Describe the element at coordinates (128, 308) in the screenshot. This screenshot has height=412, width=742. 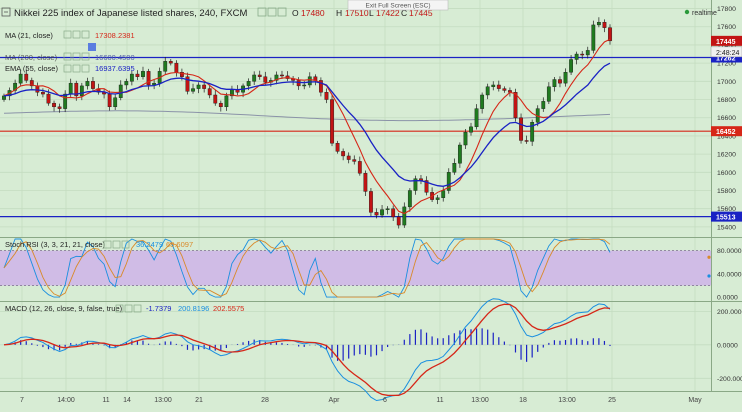
I see `macd-settings-icon` at that location.